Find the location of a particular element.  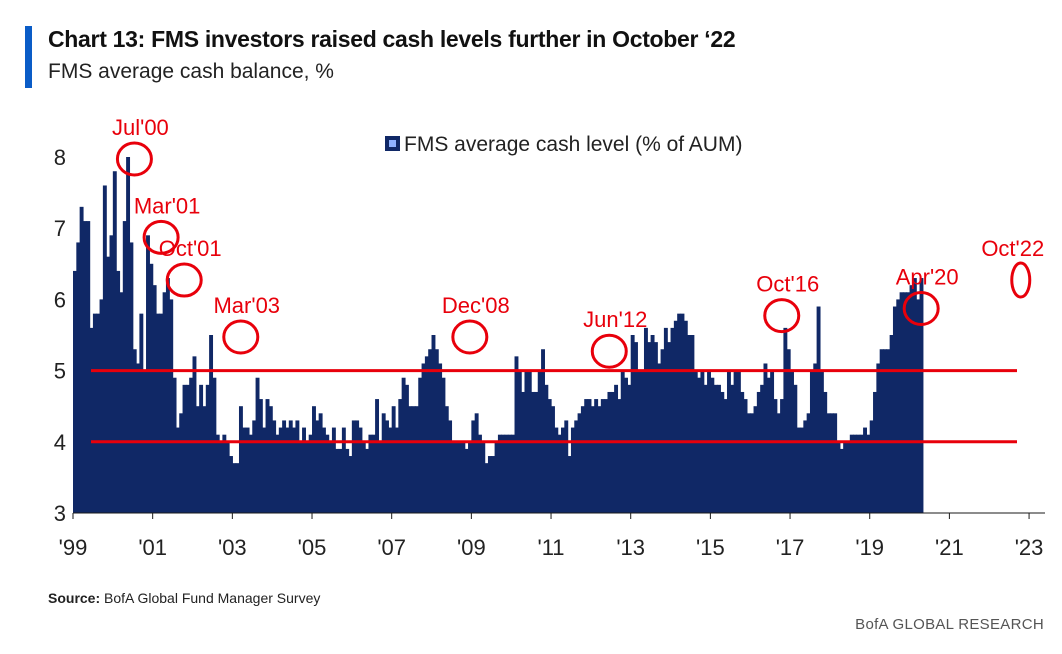

x-tick-label: '21 is located at coordinates (949, 547).